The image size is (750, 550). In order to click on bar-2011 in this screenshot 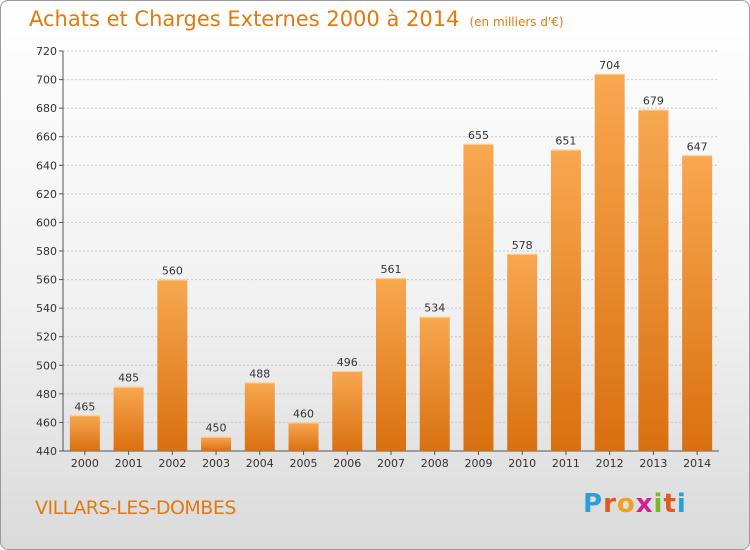, I will do `click(565, 300)`.